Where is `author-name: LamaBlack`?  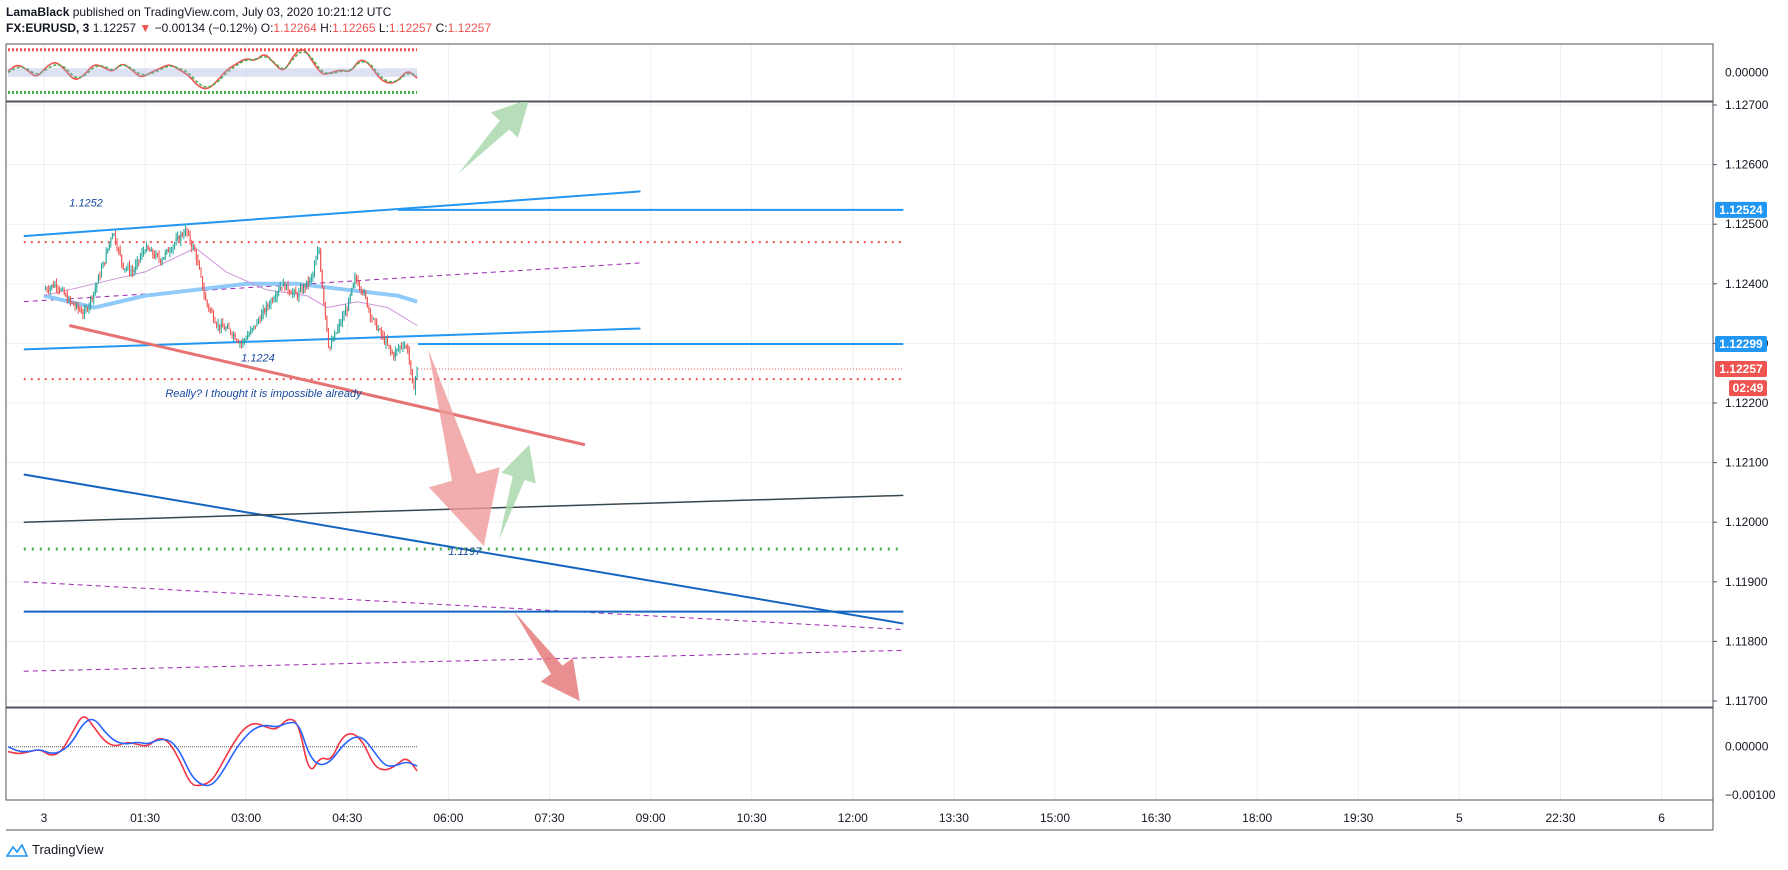
author-name: LamaBlack is located at coordinates (38, 12).